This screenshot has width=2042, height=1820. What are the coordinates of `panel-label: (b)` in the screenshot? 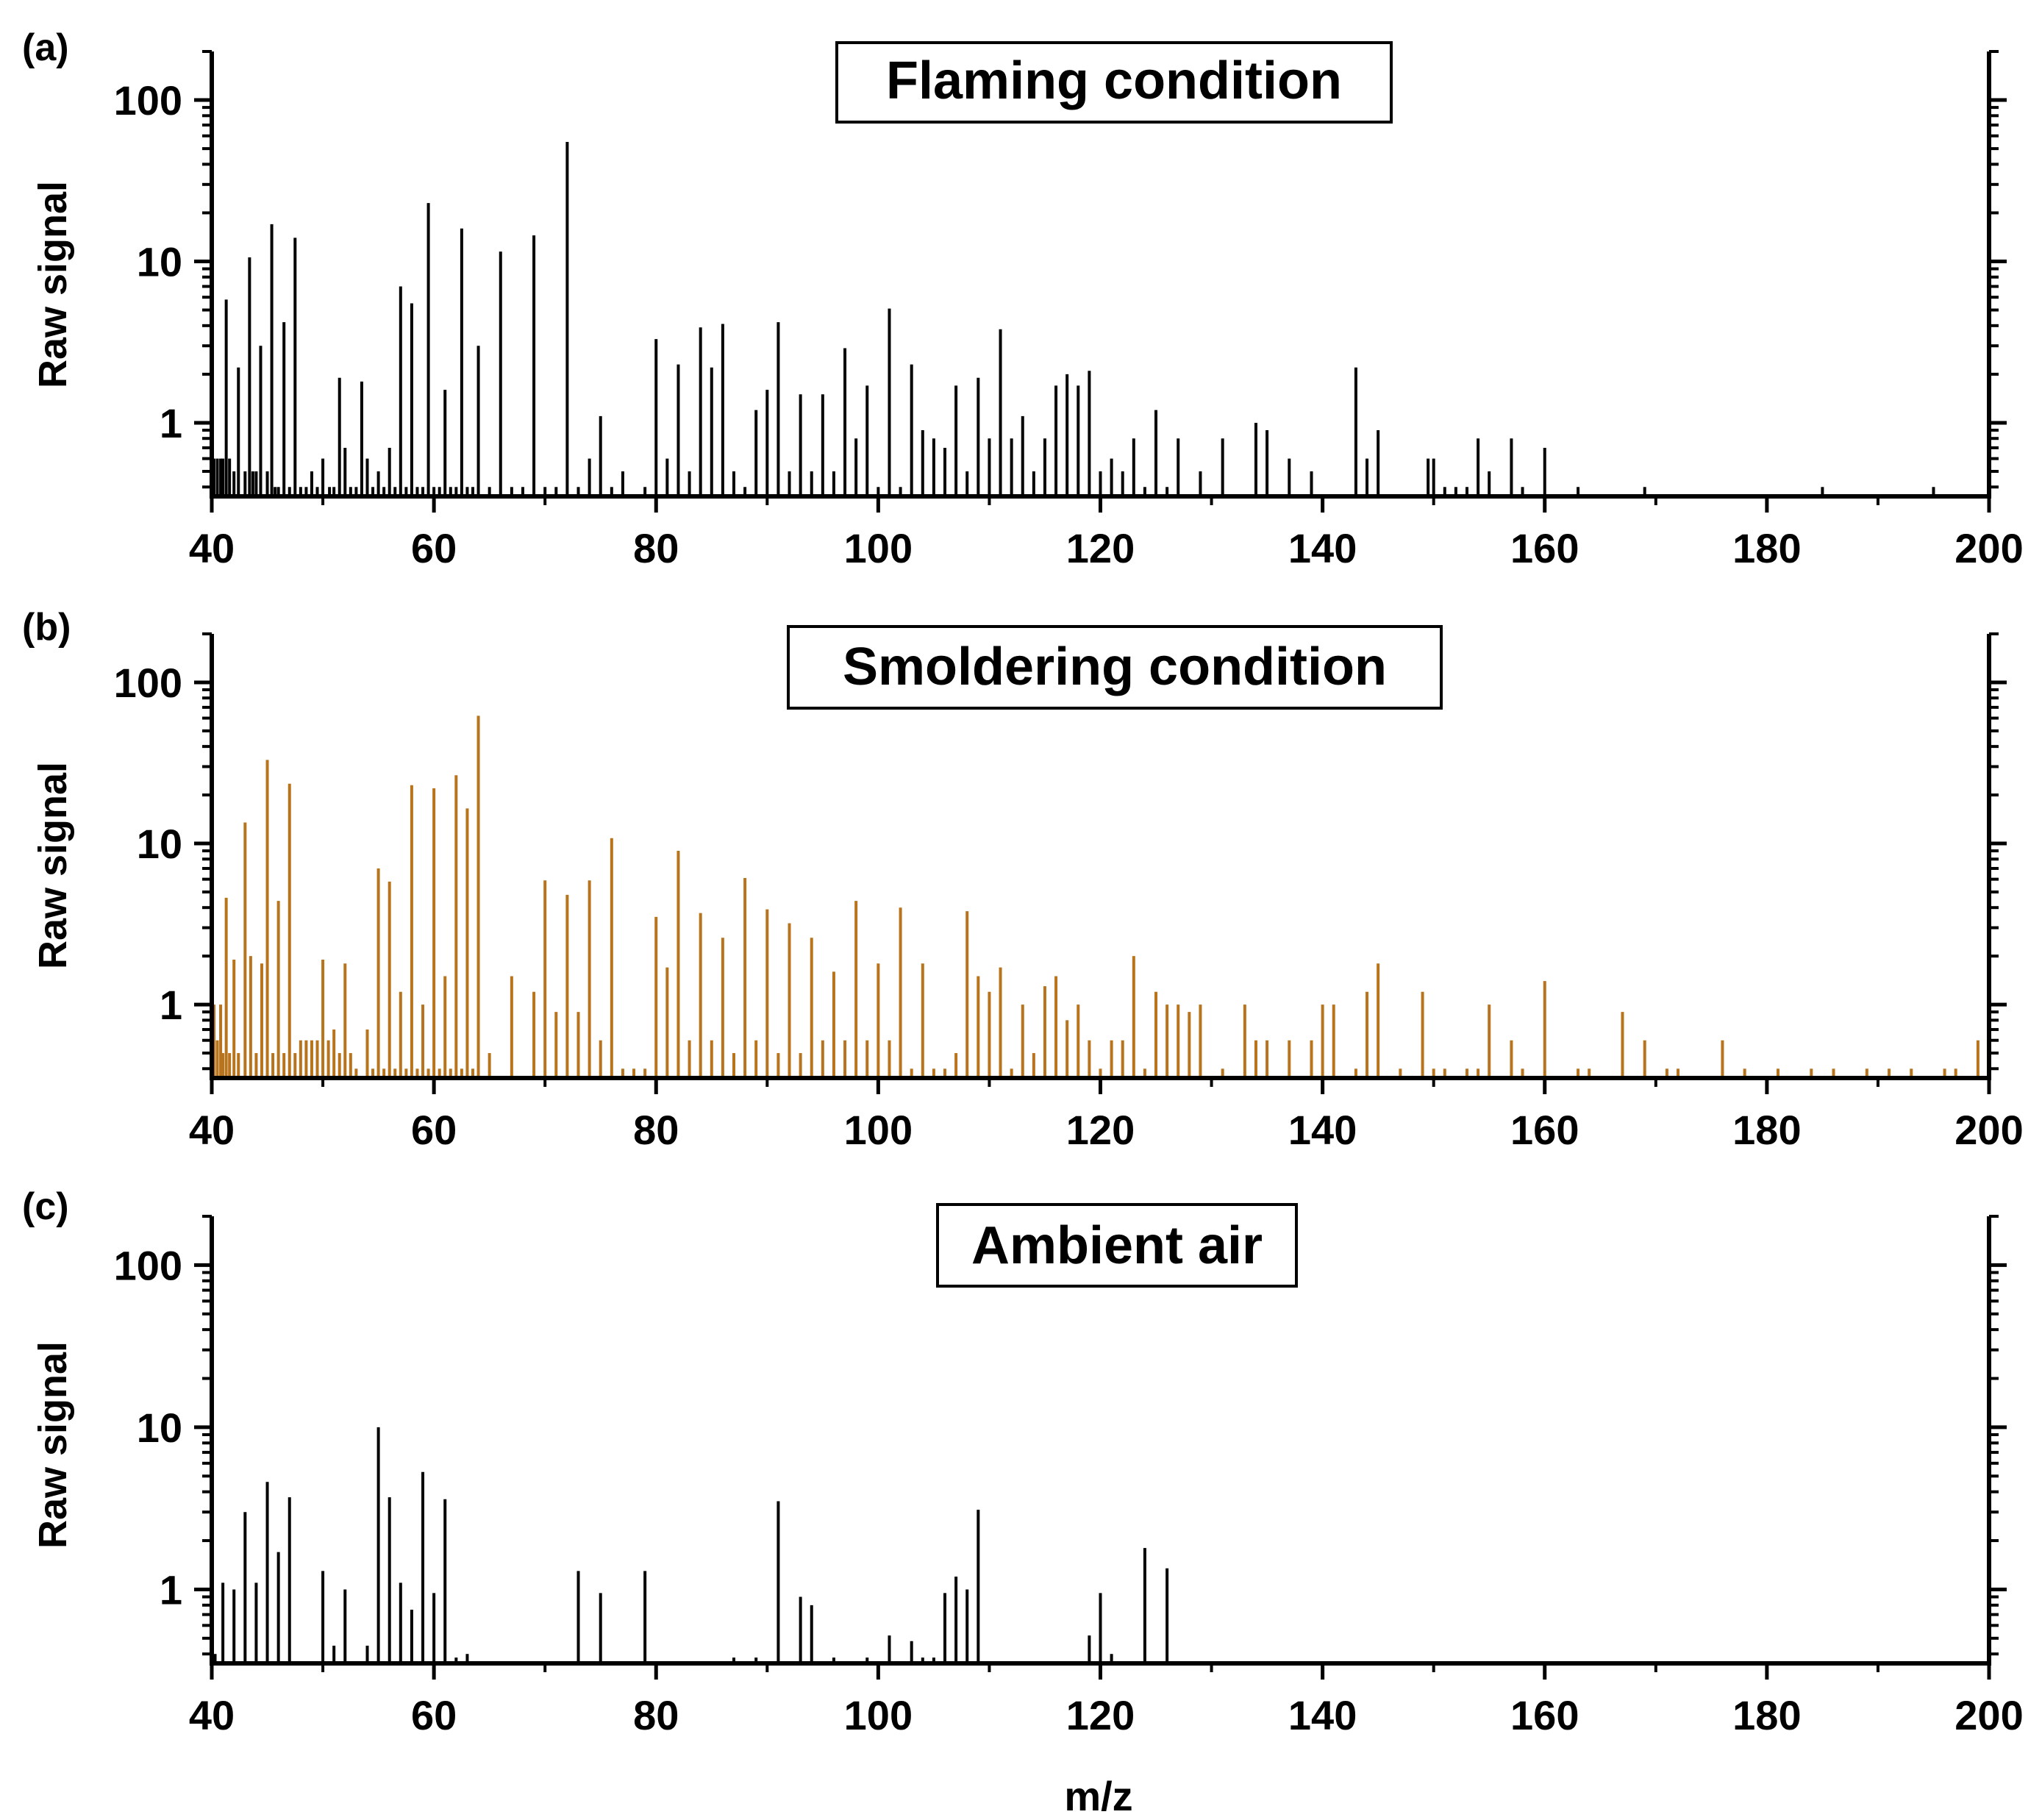 It's located at (46, 627).